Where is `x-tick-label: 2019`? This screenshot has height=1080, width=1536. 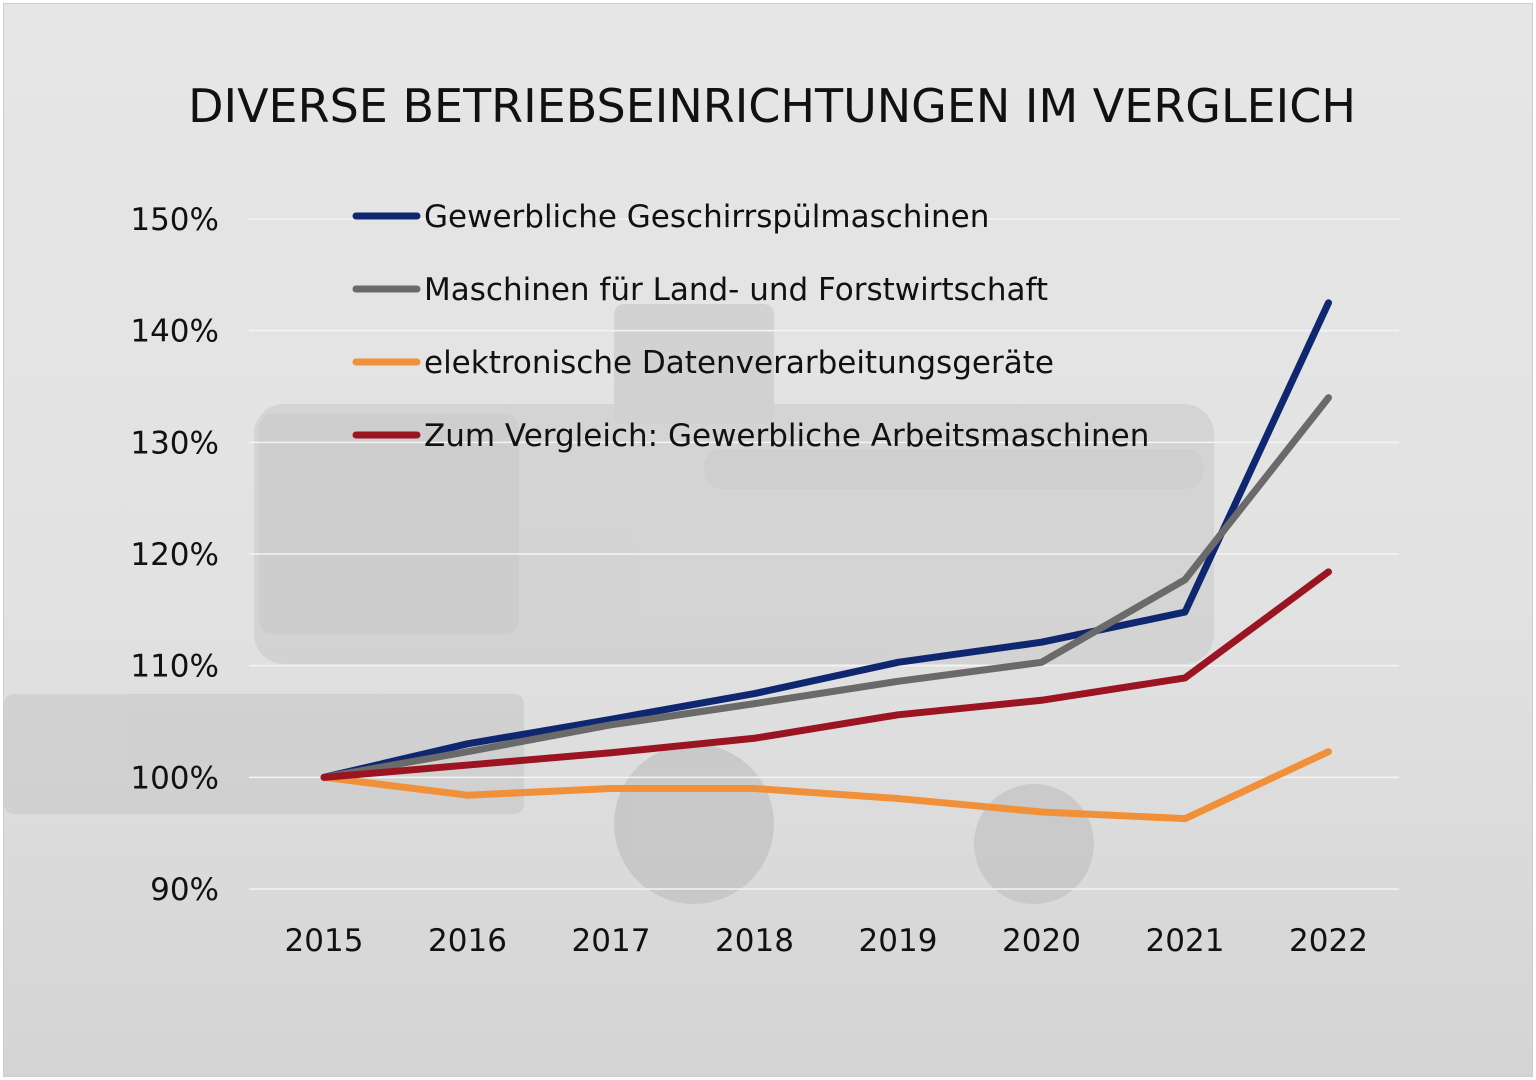 x-tick-label: 2019 is located at coordinates (898, 941).